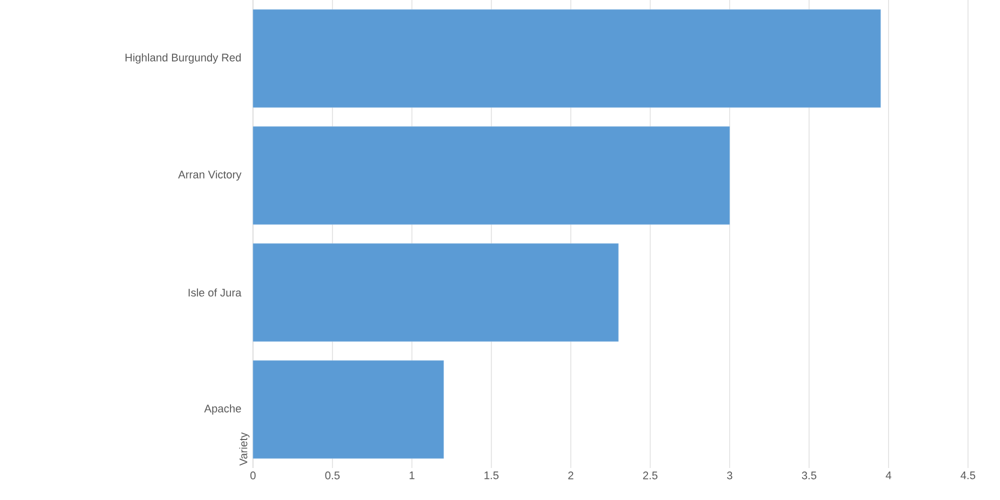  I want to click on y-tick-label: Isle of Jura, so click(215, 292).